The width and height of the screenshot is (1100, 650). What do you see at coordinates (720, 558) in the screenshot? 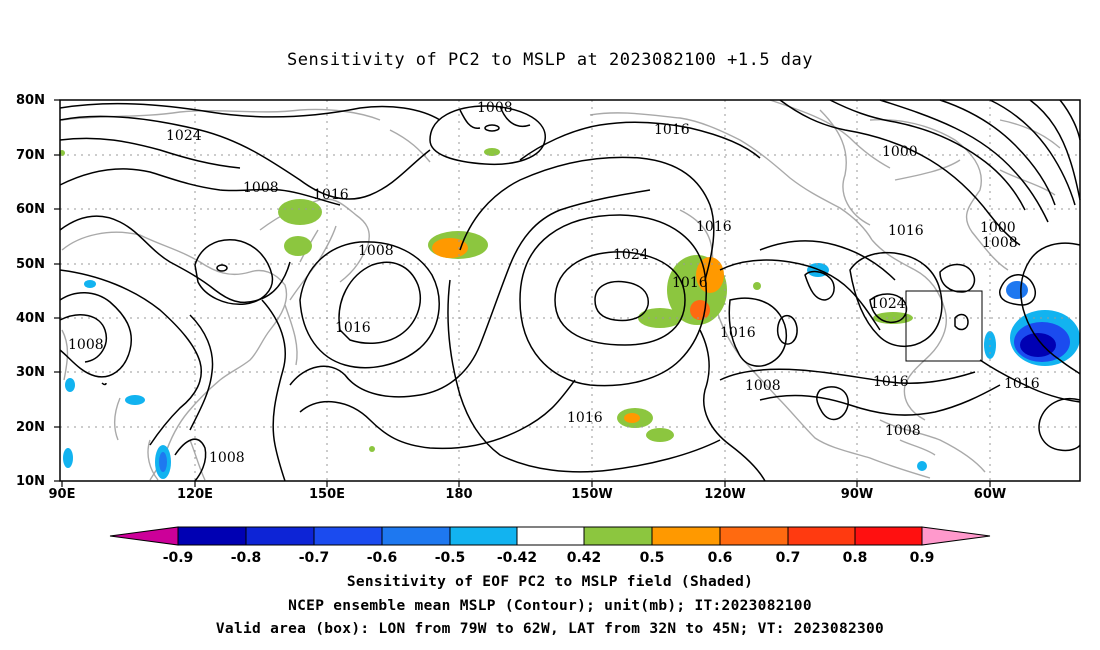
I see `colorbar-tick: 0.6` at bounding box center [720, 558].